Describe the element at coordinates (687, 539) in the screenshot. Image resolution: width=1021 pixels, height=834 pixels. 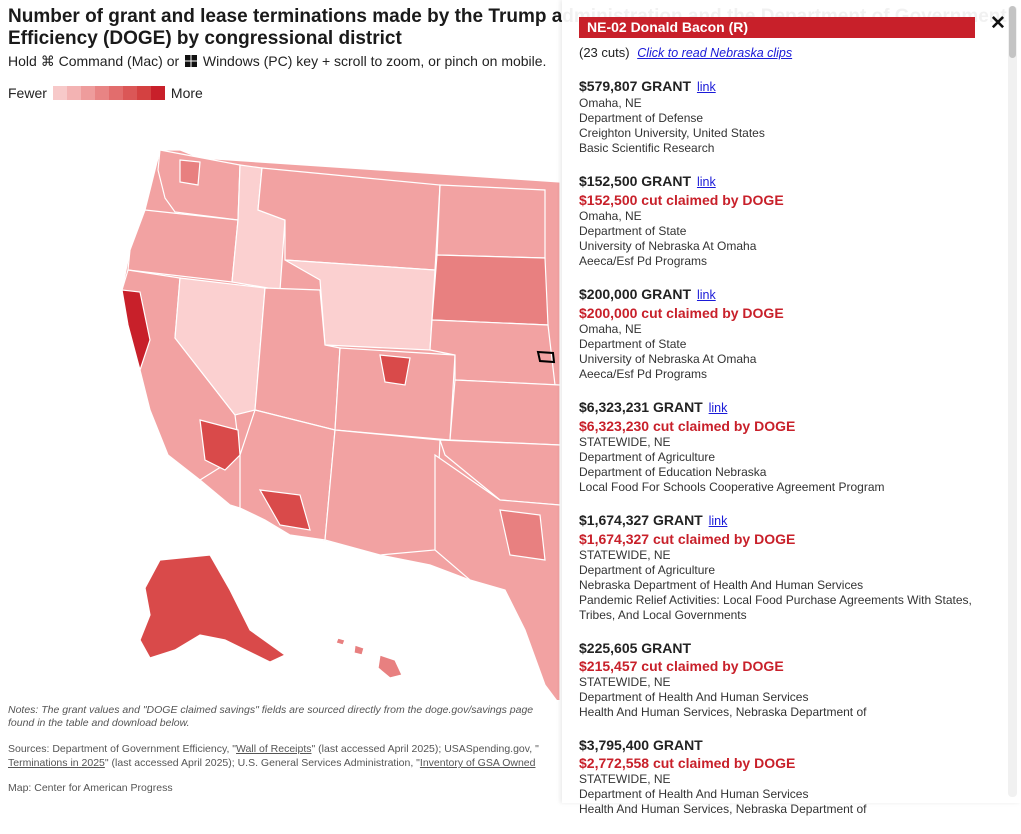
I see `doge-claim: $1,674,327 cut claimed by DOGE` at that location.